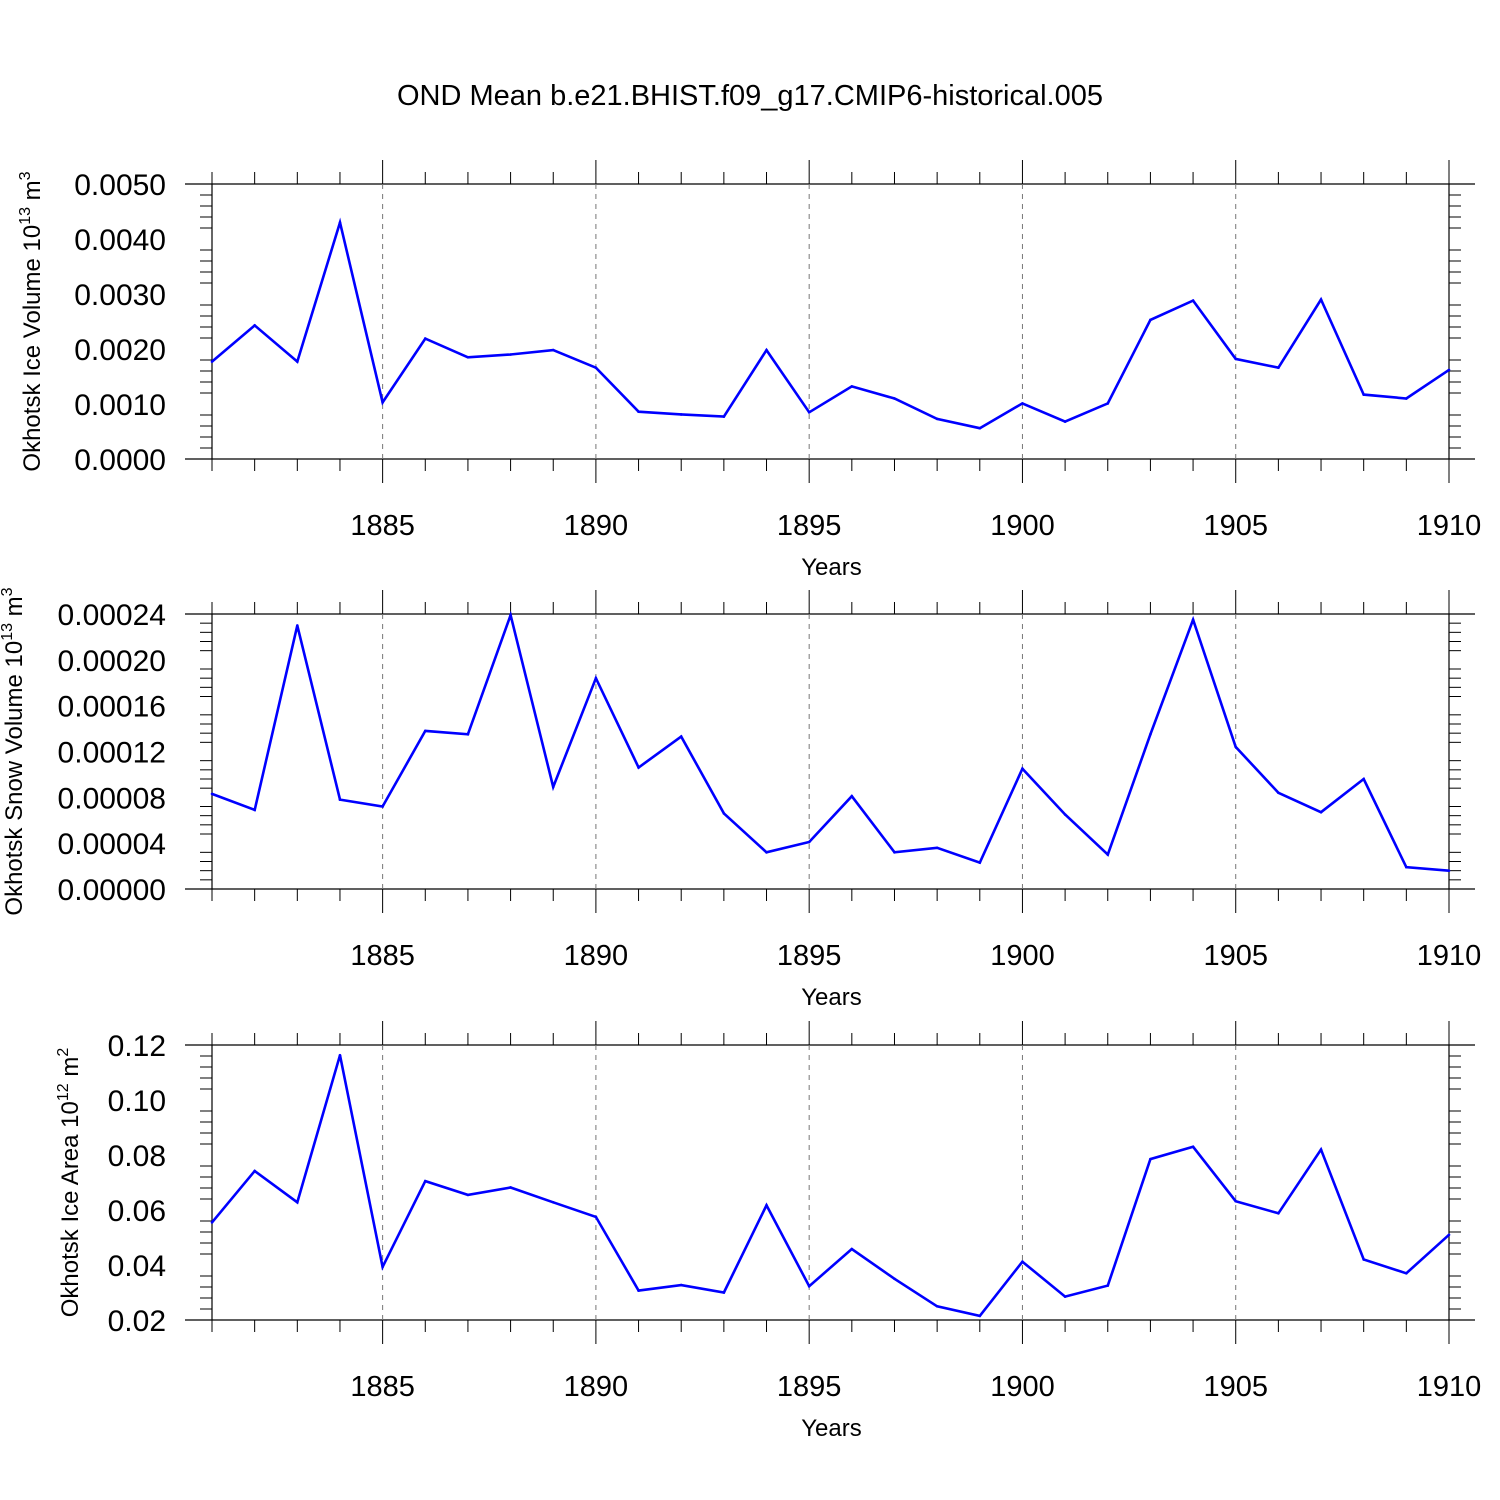  I want to click on y-axis-label: Okhotsk Ice Area 1012 m2, so click(69, 1183).